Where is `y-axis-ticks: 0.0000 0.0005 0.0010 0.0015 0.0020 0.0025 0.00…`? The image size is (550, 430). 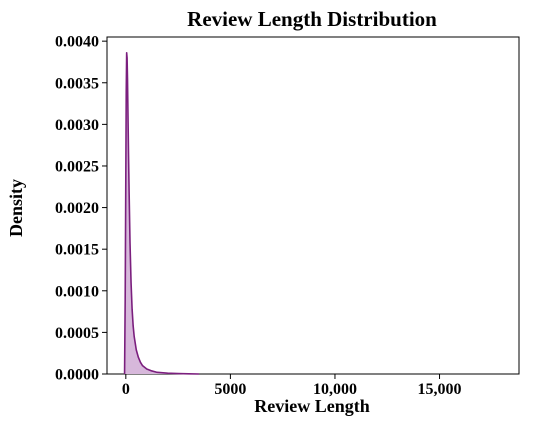
y-axis-ticks: 0.0000 0.0005 0.0010 0.0015 0.0020 0.0025 0.00… is located at coordinates (81, 209).